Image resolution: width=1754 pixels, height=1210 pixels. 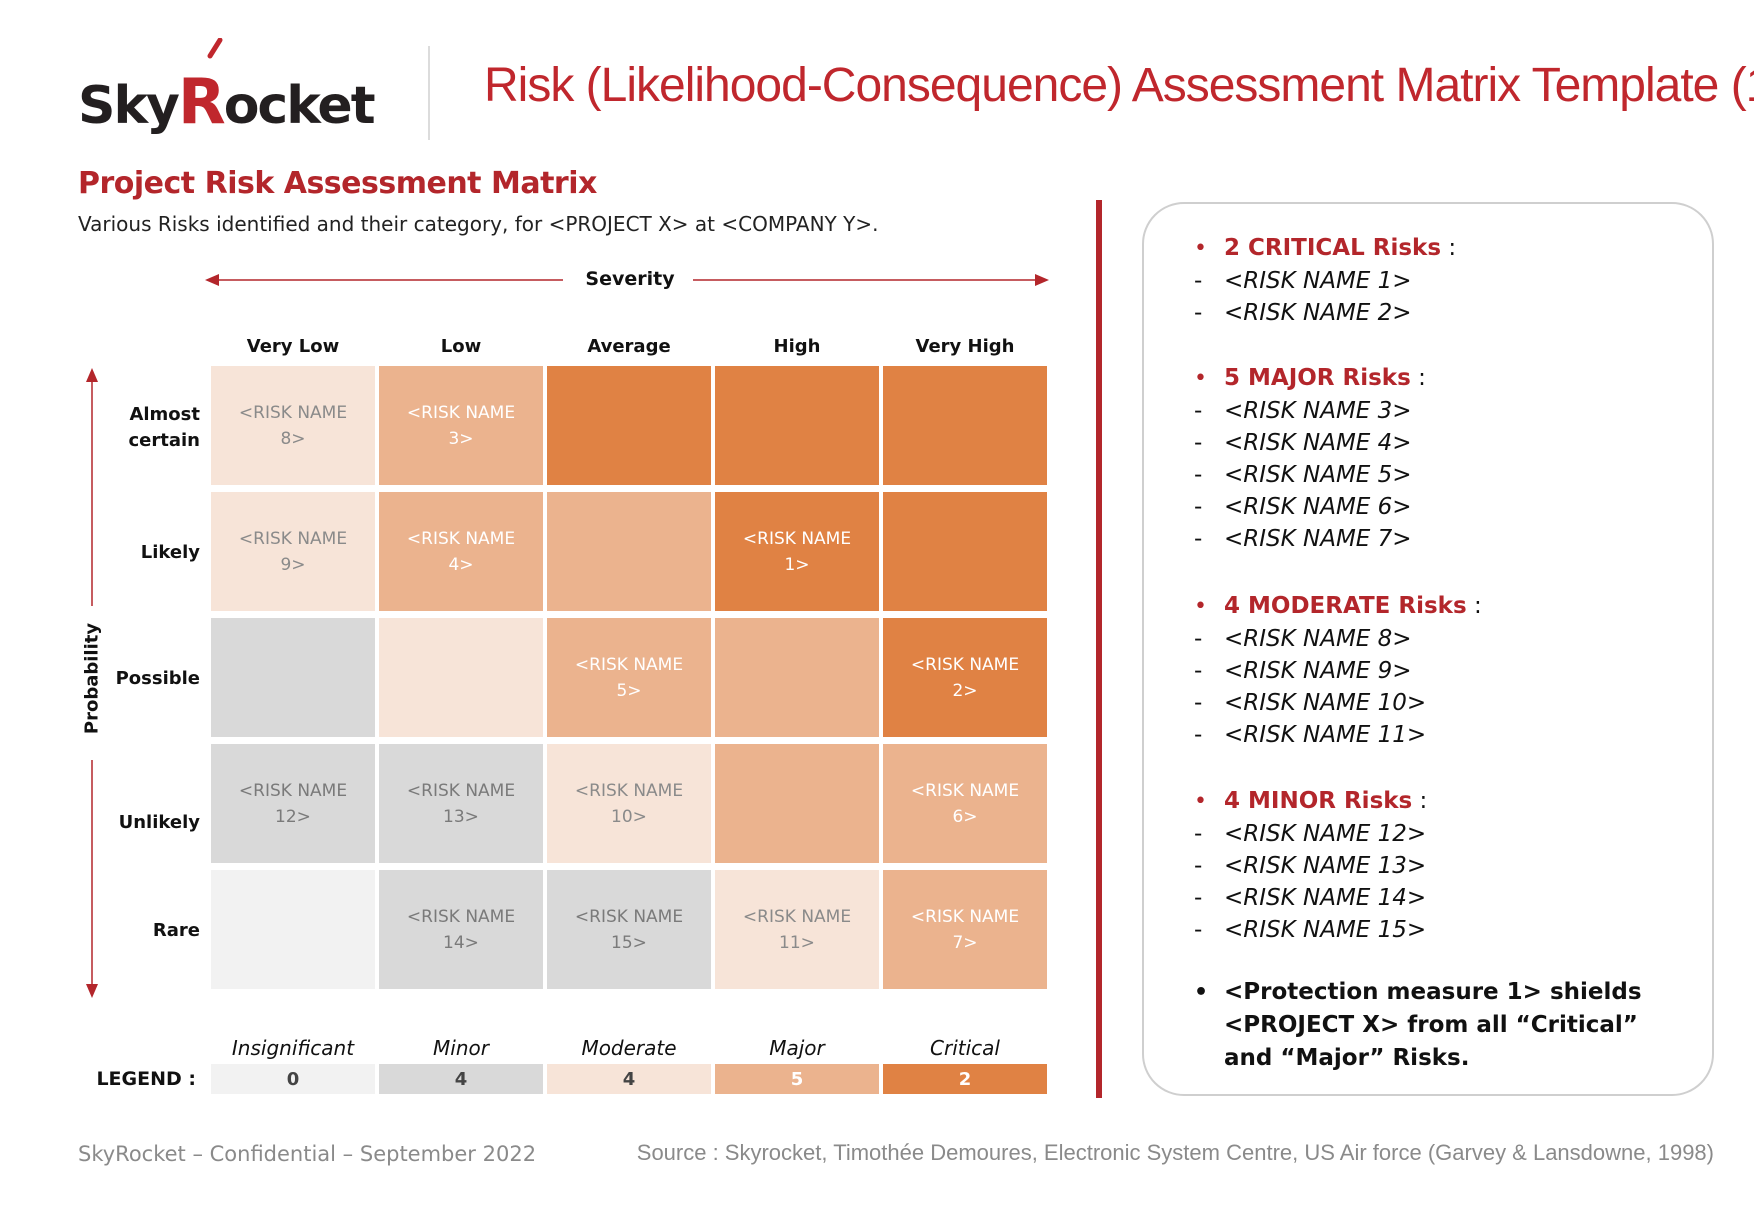 I want to click on summary-risk-item: - <RISK NAME 6>, so click(x=1454, y=507).